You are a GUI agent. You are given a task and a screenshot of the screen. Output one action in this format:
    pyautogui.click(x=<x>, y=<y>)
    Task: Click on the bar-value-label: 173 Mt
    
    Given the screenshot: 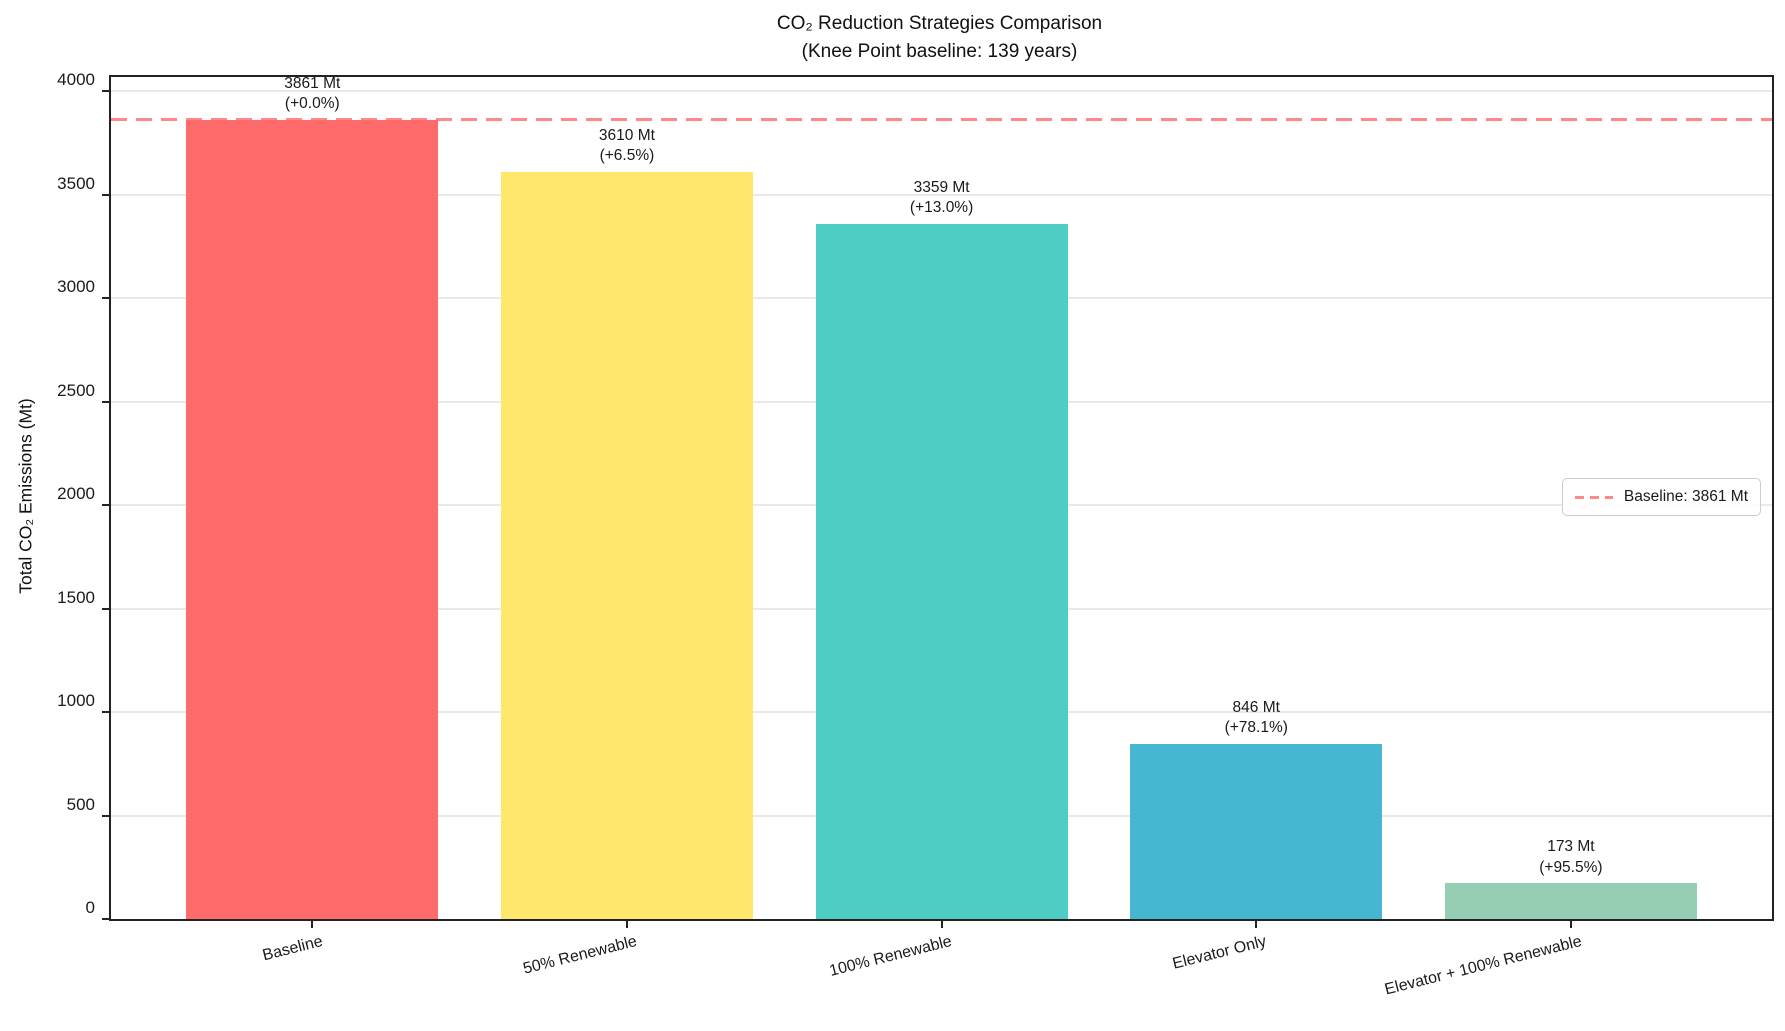 What is the action you would take?
    pyautogui.click(x=1571, y=847)
    